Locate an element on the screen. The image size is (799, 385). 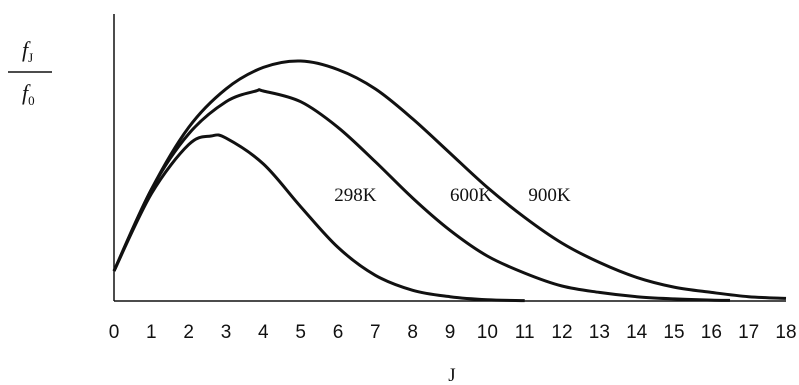
x-tick-label: 15 is located at coordinates (673, 332).